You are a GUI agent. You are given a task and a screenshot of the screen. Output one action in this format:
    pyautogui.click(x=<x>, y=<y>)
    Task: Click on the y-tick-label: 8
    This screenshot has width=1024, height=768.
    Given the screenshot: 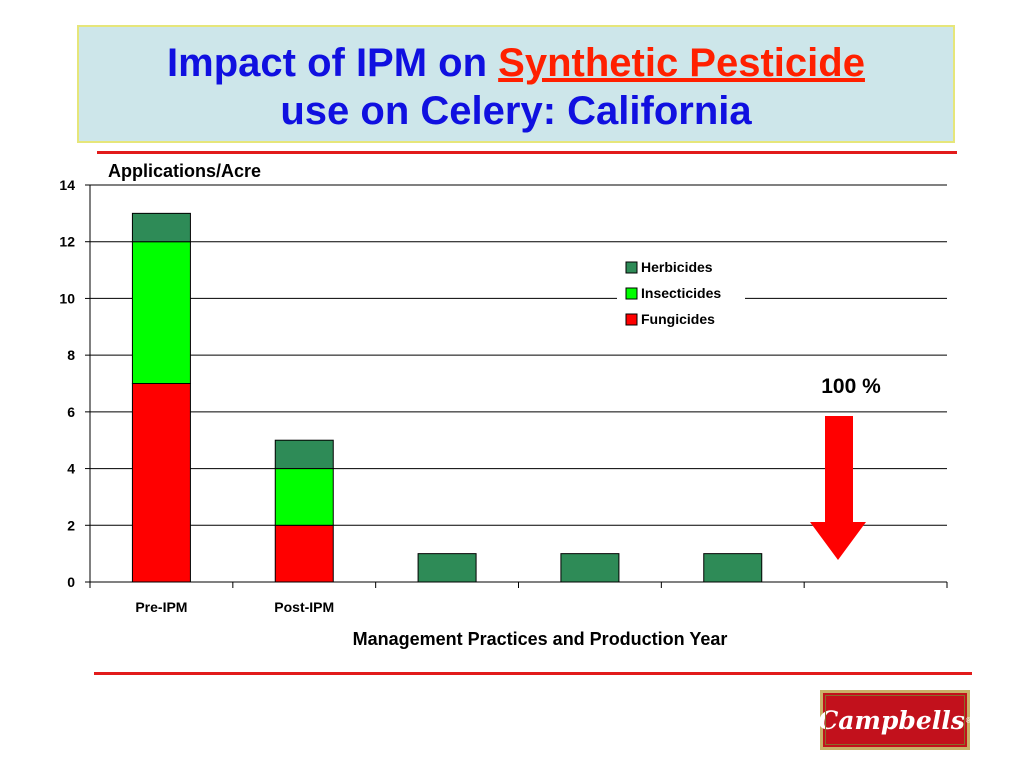 What is the action you would take?
    pyautogui.click(x=71, y=355)
    